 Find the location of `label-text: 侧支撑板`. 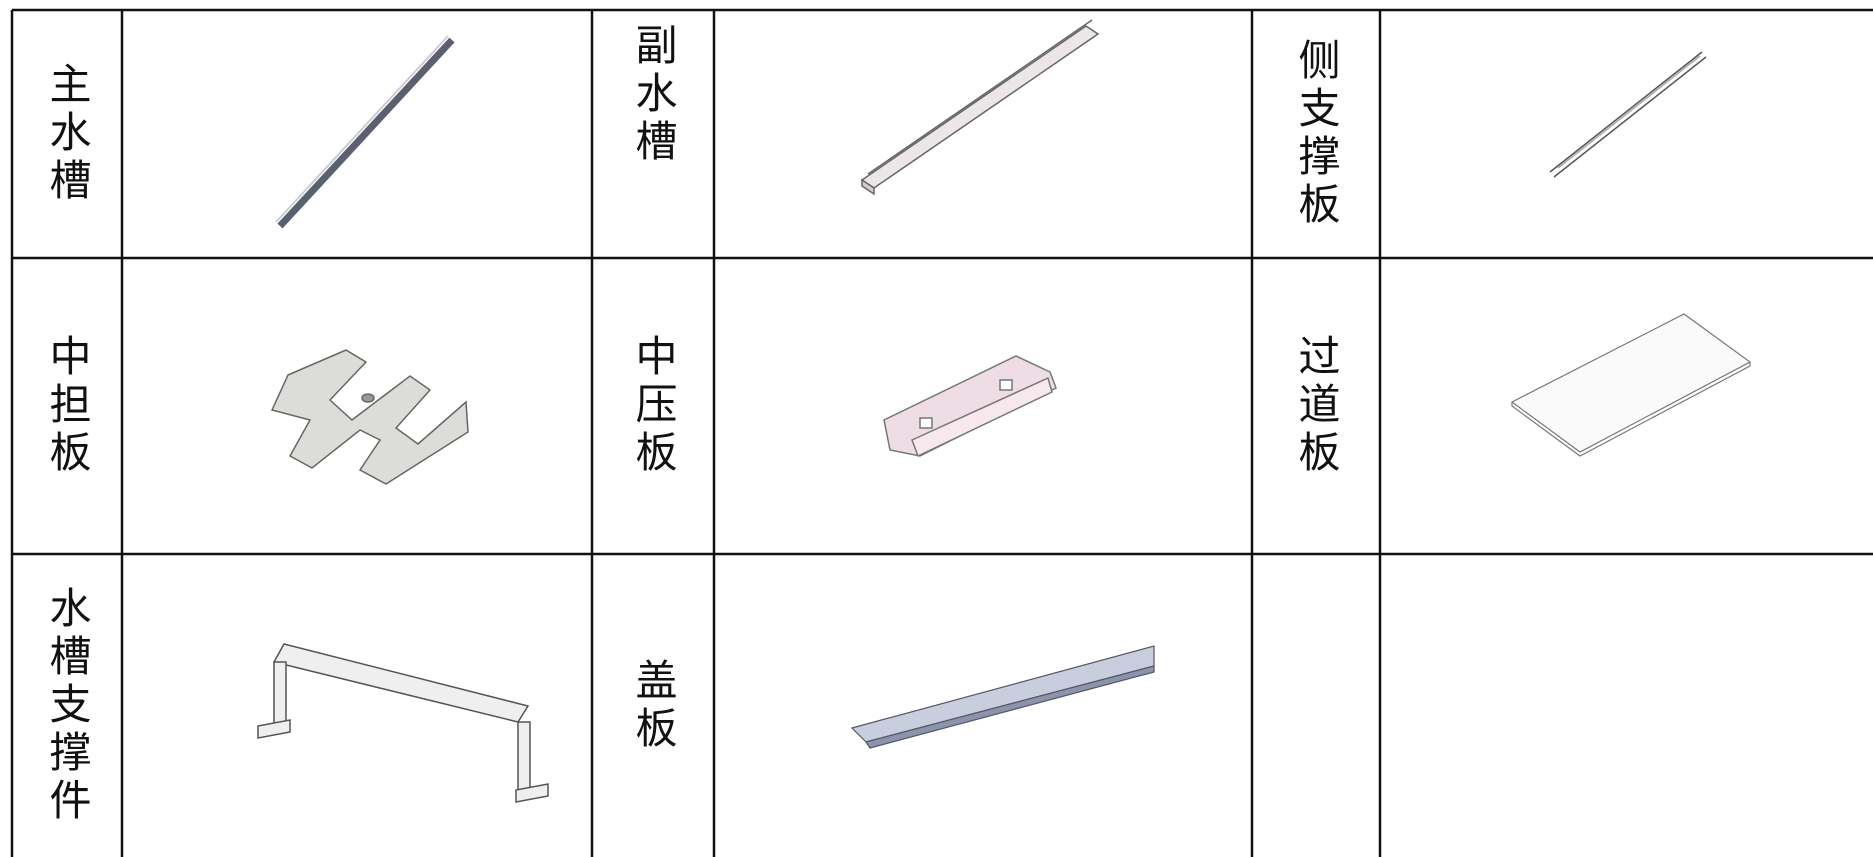

label-text: 侧支撑板 is located at coordinates (1316, 134).